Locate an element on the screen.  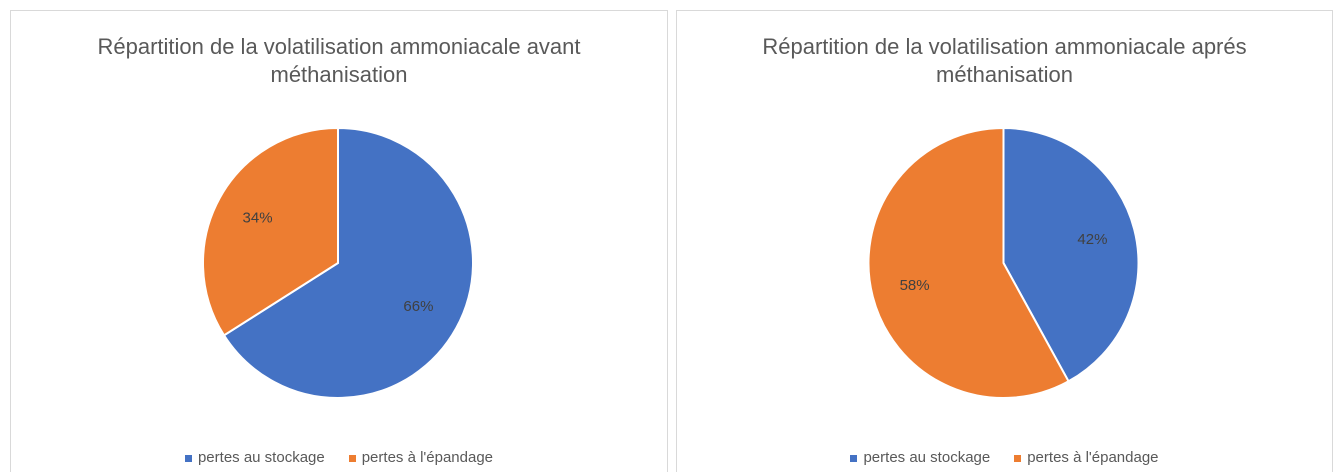
pie-chart: 42% 58% is located at coordinates (1003, 262).